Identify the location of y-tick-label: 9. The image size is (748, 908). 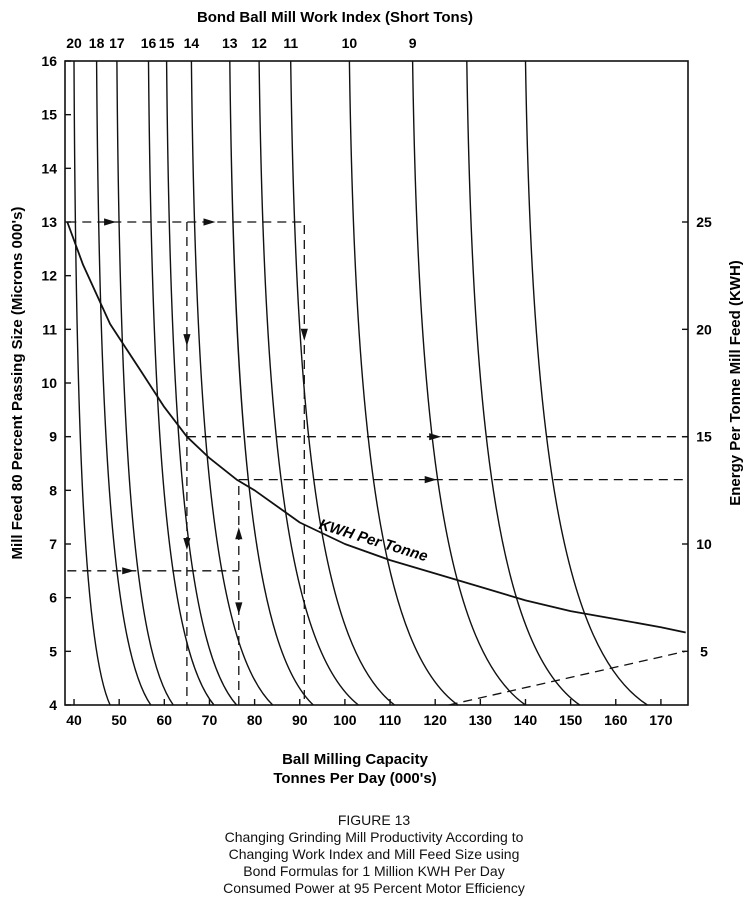
(53, 437).